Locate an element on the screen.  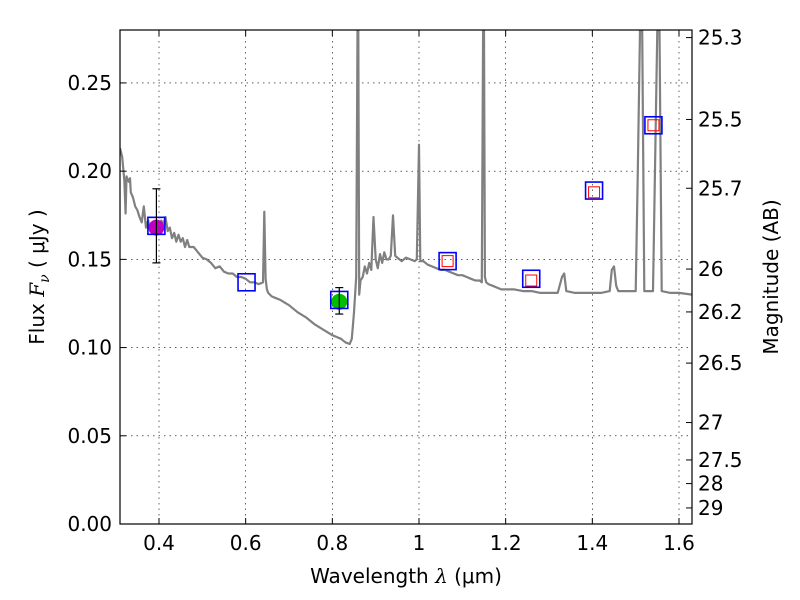
y2-axis-label: Magnitude (AB) is located at coordinates (771, 276).